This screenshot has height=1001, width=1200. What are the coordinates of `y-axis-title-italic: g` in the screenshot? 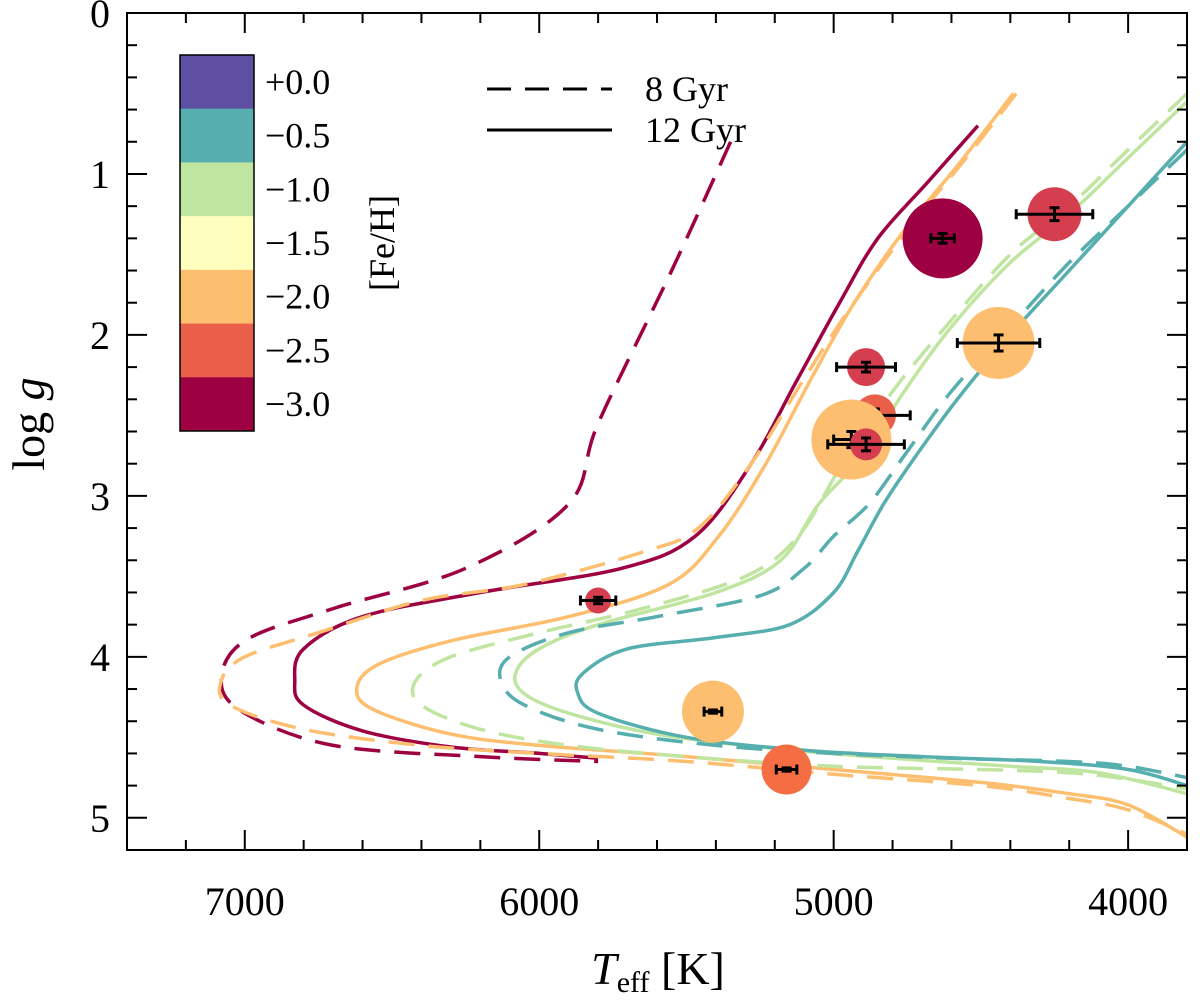 It's located at (28, 388).